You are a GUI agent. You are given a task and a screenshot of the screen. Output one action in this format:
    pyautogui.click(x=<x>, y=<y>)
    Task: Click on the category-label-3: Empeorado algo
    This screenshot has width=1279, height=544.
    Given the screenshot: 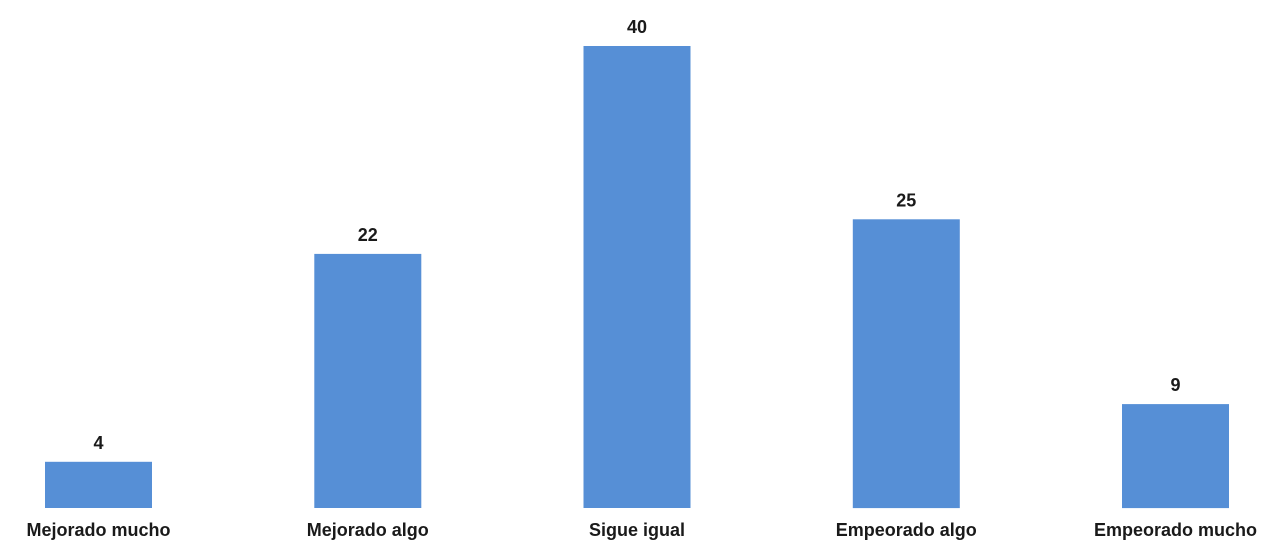 What is the action you would take?
    pyautogui.click(x=906, y=530)
    